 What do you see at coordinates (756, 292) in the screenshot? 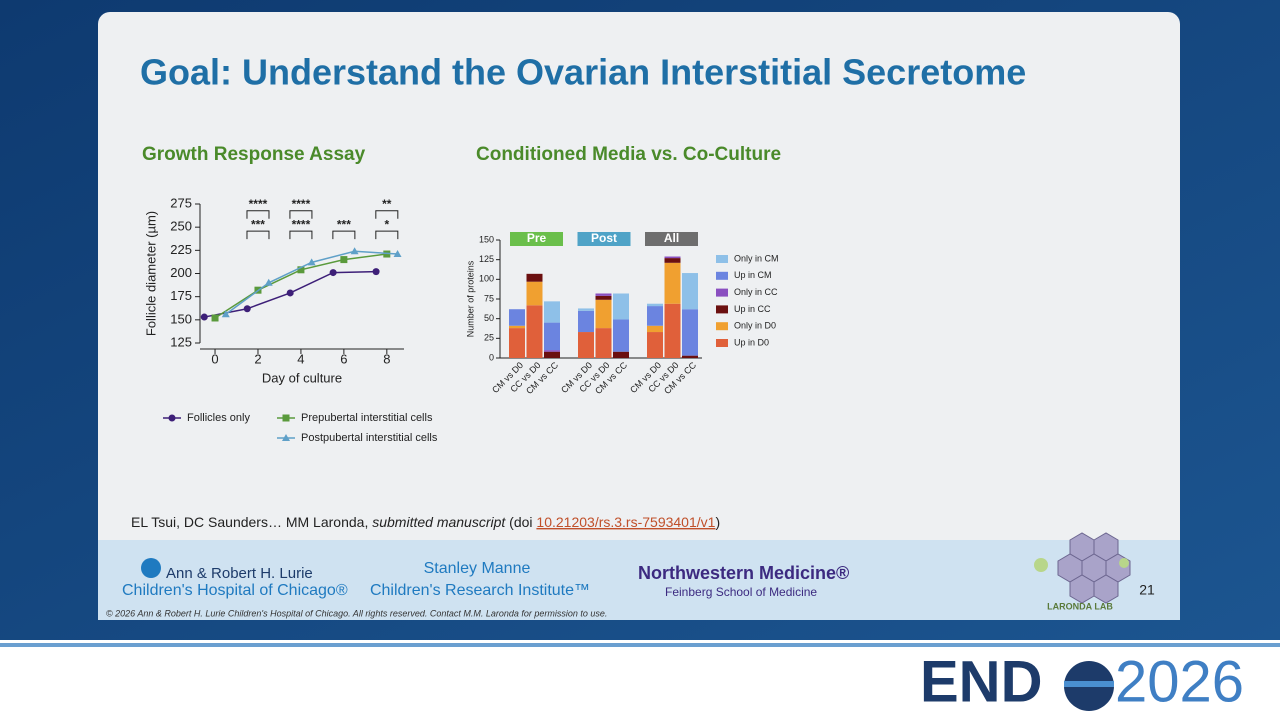
I see `legend-label: Only in CC` at bounding box center [756, 292].